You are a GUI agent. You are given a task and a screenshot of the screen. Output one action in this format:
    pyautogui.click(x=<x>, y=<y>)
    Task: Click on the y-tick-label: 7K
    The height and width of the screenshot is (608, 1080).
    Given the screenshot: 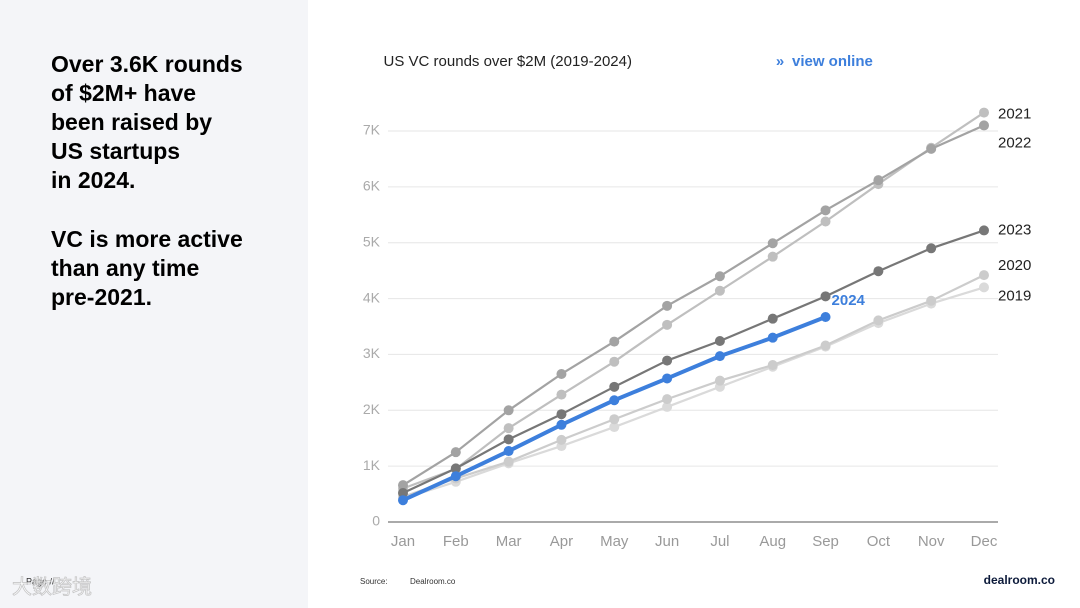 What is the action you would take?
    pyautogui.click(x=372, y=130)
    